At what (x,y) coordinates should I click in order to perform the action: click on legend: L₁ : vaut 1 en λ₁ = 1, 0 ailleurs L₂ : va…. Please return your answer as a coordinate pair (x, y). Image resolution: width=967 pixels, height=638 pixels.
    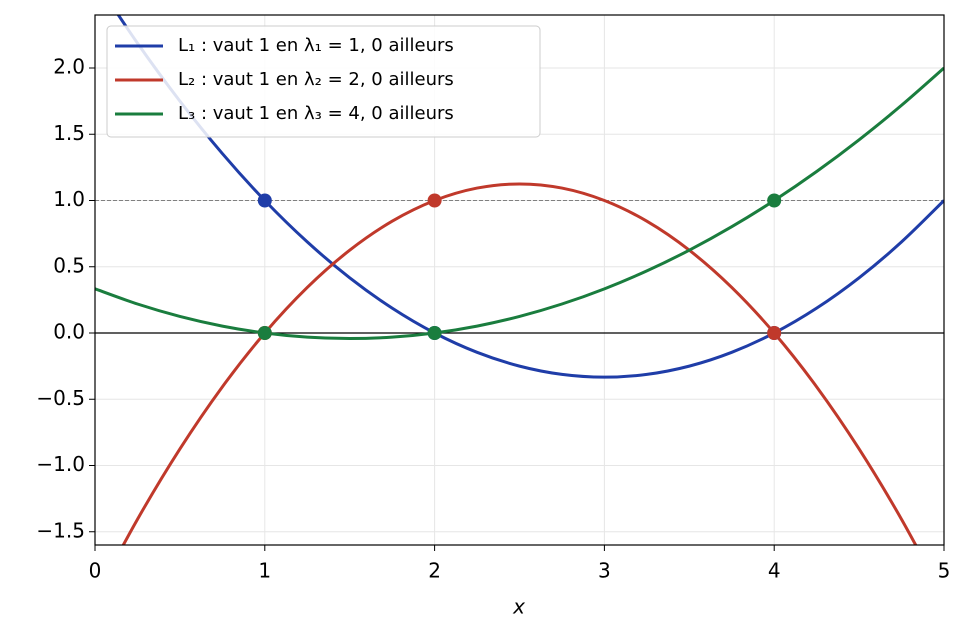
    Looking at the image, I should click on (323, 81).